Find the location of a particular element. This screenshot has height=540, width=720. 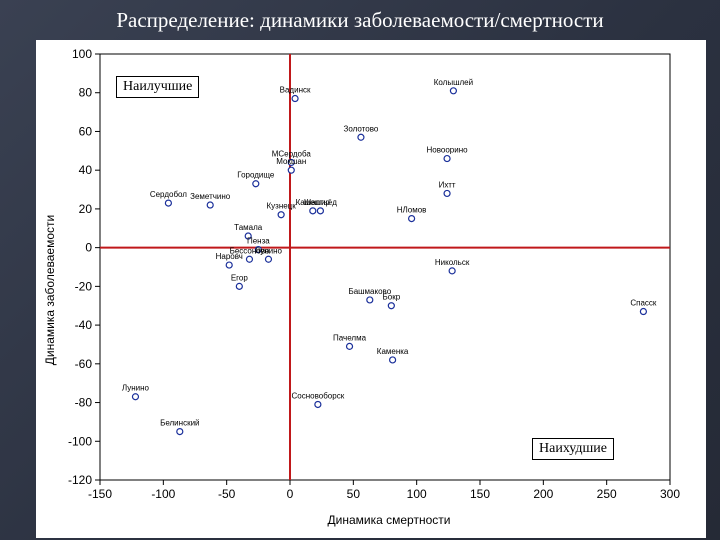

data-point-label: НЛомов is located at coordinates (412, 210).